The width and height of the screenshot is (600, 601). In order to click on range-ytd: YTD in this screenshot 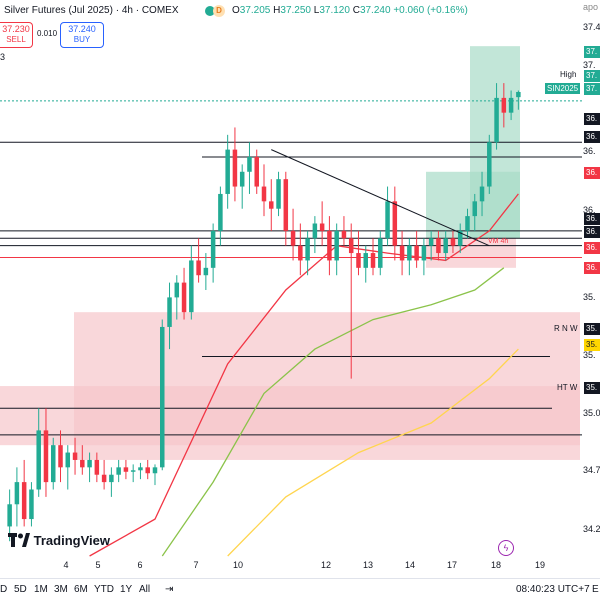, I will do `click(104, 589)`.